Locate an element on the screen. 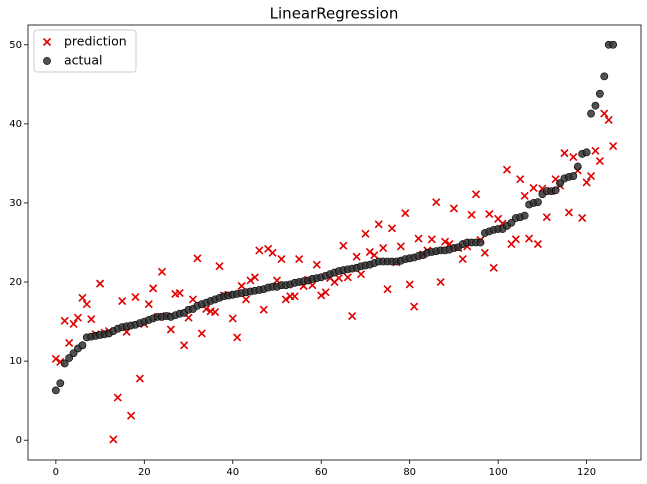 The width and height of the screenshot is (647, 484). x-tick-label: 20 is located at coordinates (144, 472).